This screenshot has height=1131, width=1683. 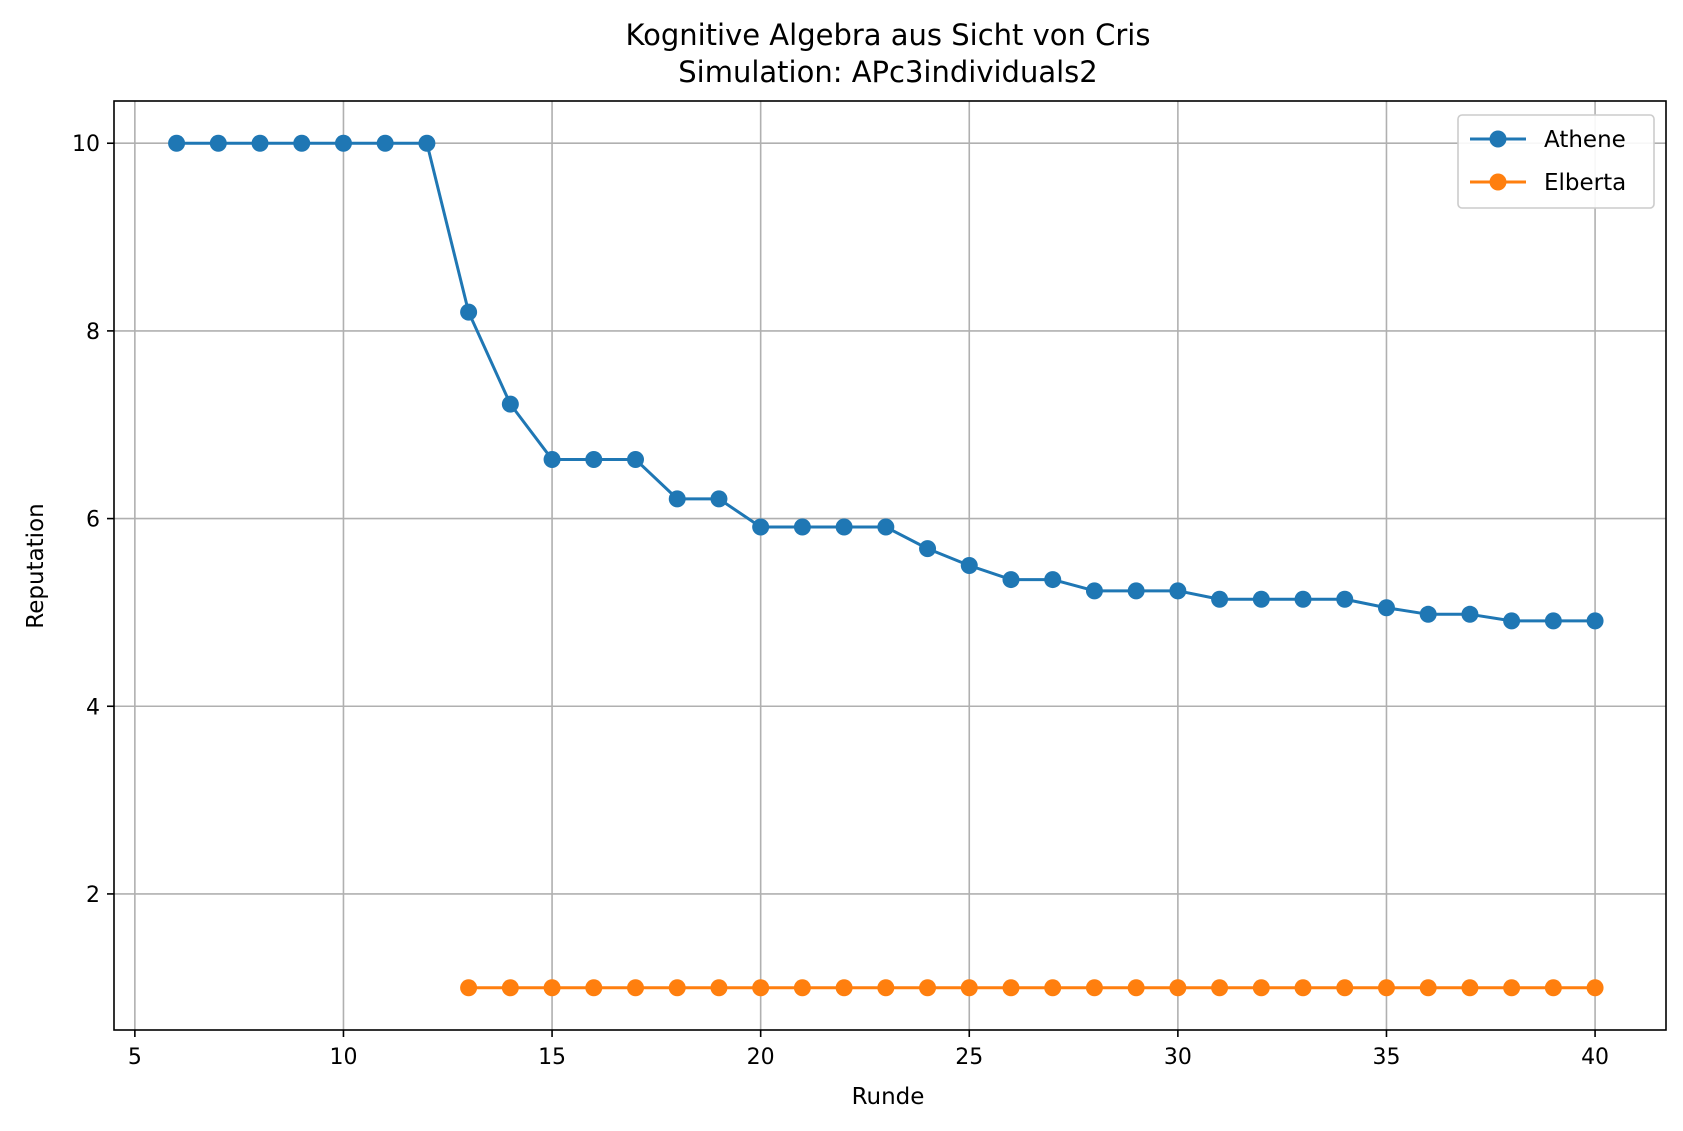 I want to click on x-tick-label: 35, so click(x=1386, y=1057).